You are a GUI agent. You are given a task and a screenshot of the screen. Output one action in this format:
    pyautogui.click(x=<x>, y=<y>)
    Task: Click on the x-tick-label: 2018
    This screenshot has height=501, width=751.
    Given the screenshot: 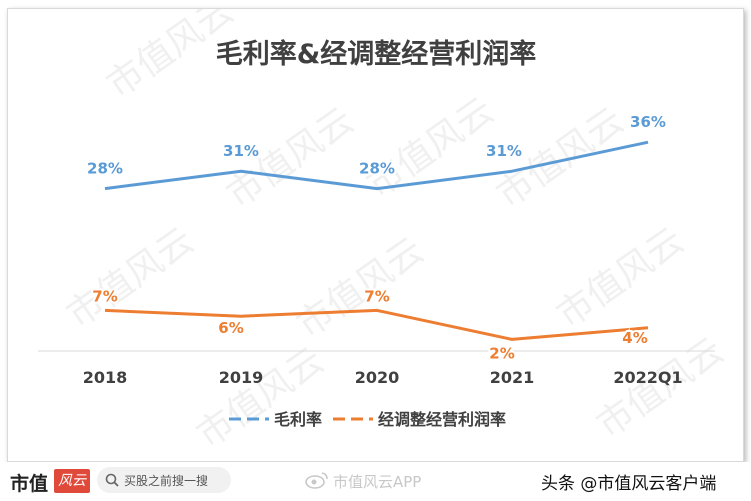 What is the action you would take?
    pyautogui.click(x=105, y=377)
    